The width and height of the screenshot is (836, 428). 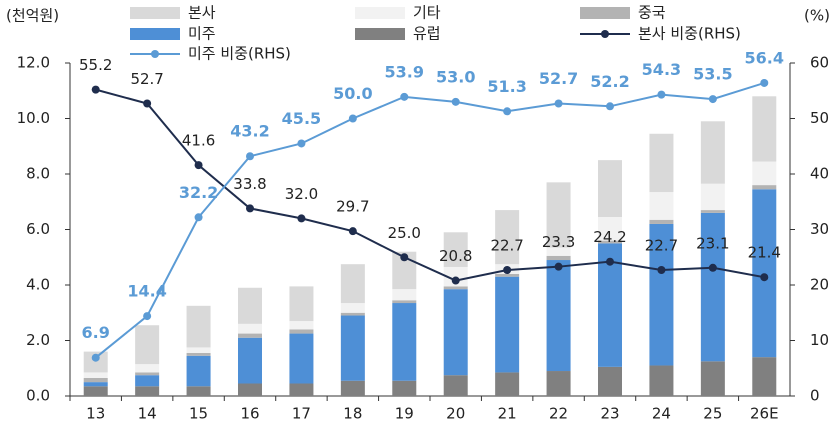 What do you see at coordinates (427, 34) in the screenshot?
I see `legend-label: 유럽` at bounding box center [427, 34].